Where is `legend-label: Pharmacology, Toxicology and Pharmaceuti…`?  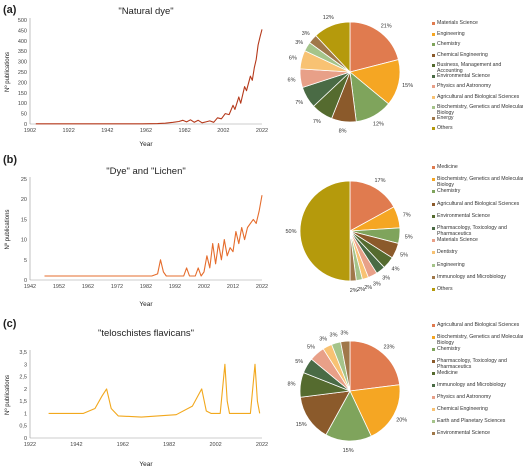
legend-label: Pharmacology, Toxicology and Pharmaceuti… is located at coordinates (472, 364).